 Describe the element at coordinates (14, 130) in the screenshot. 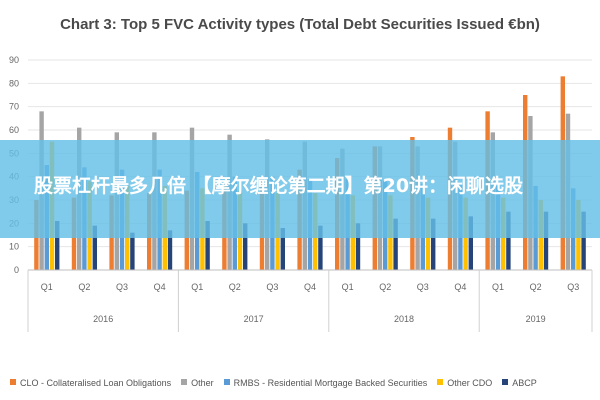

I see `y-tick-label: 60` at that location.